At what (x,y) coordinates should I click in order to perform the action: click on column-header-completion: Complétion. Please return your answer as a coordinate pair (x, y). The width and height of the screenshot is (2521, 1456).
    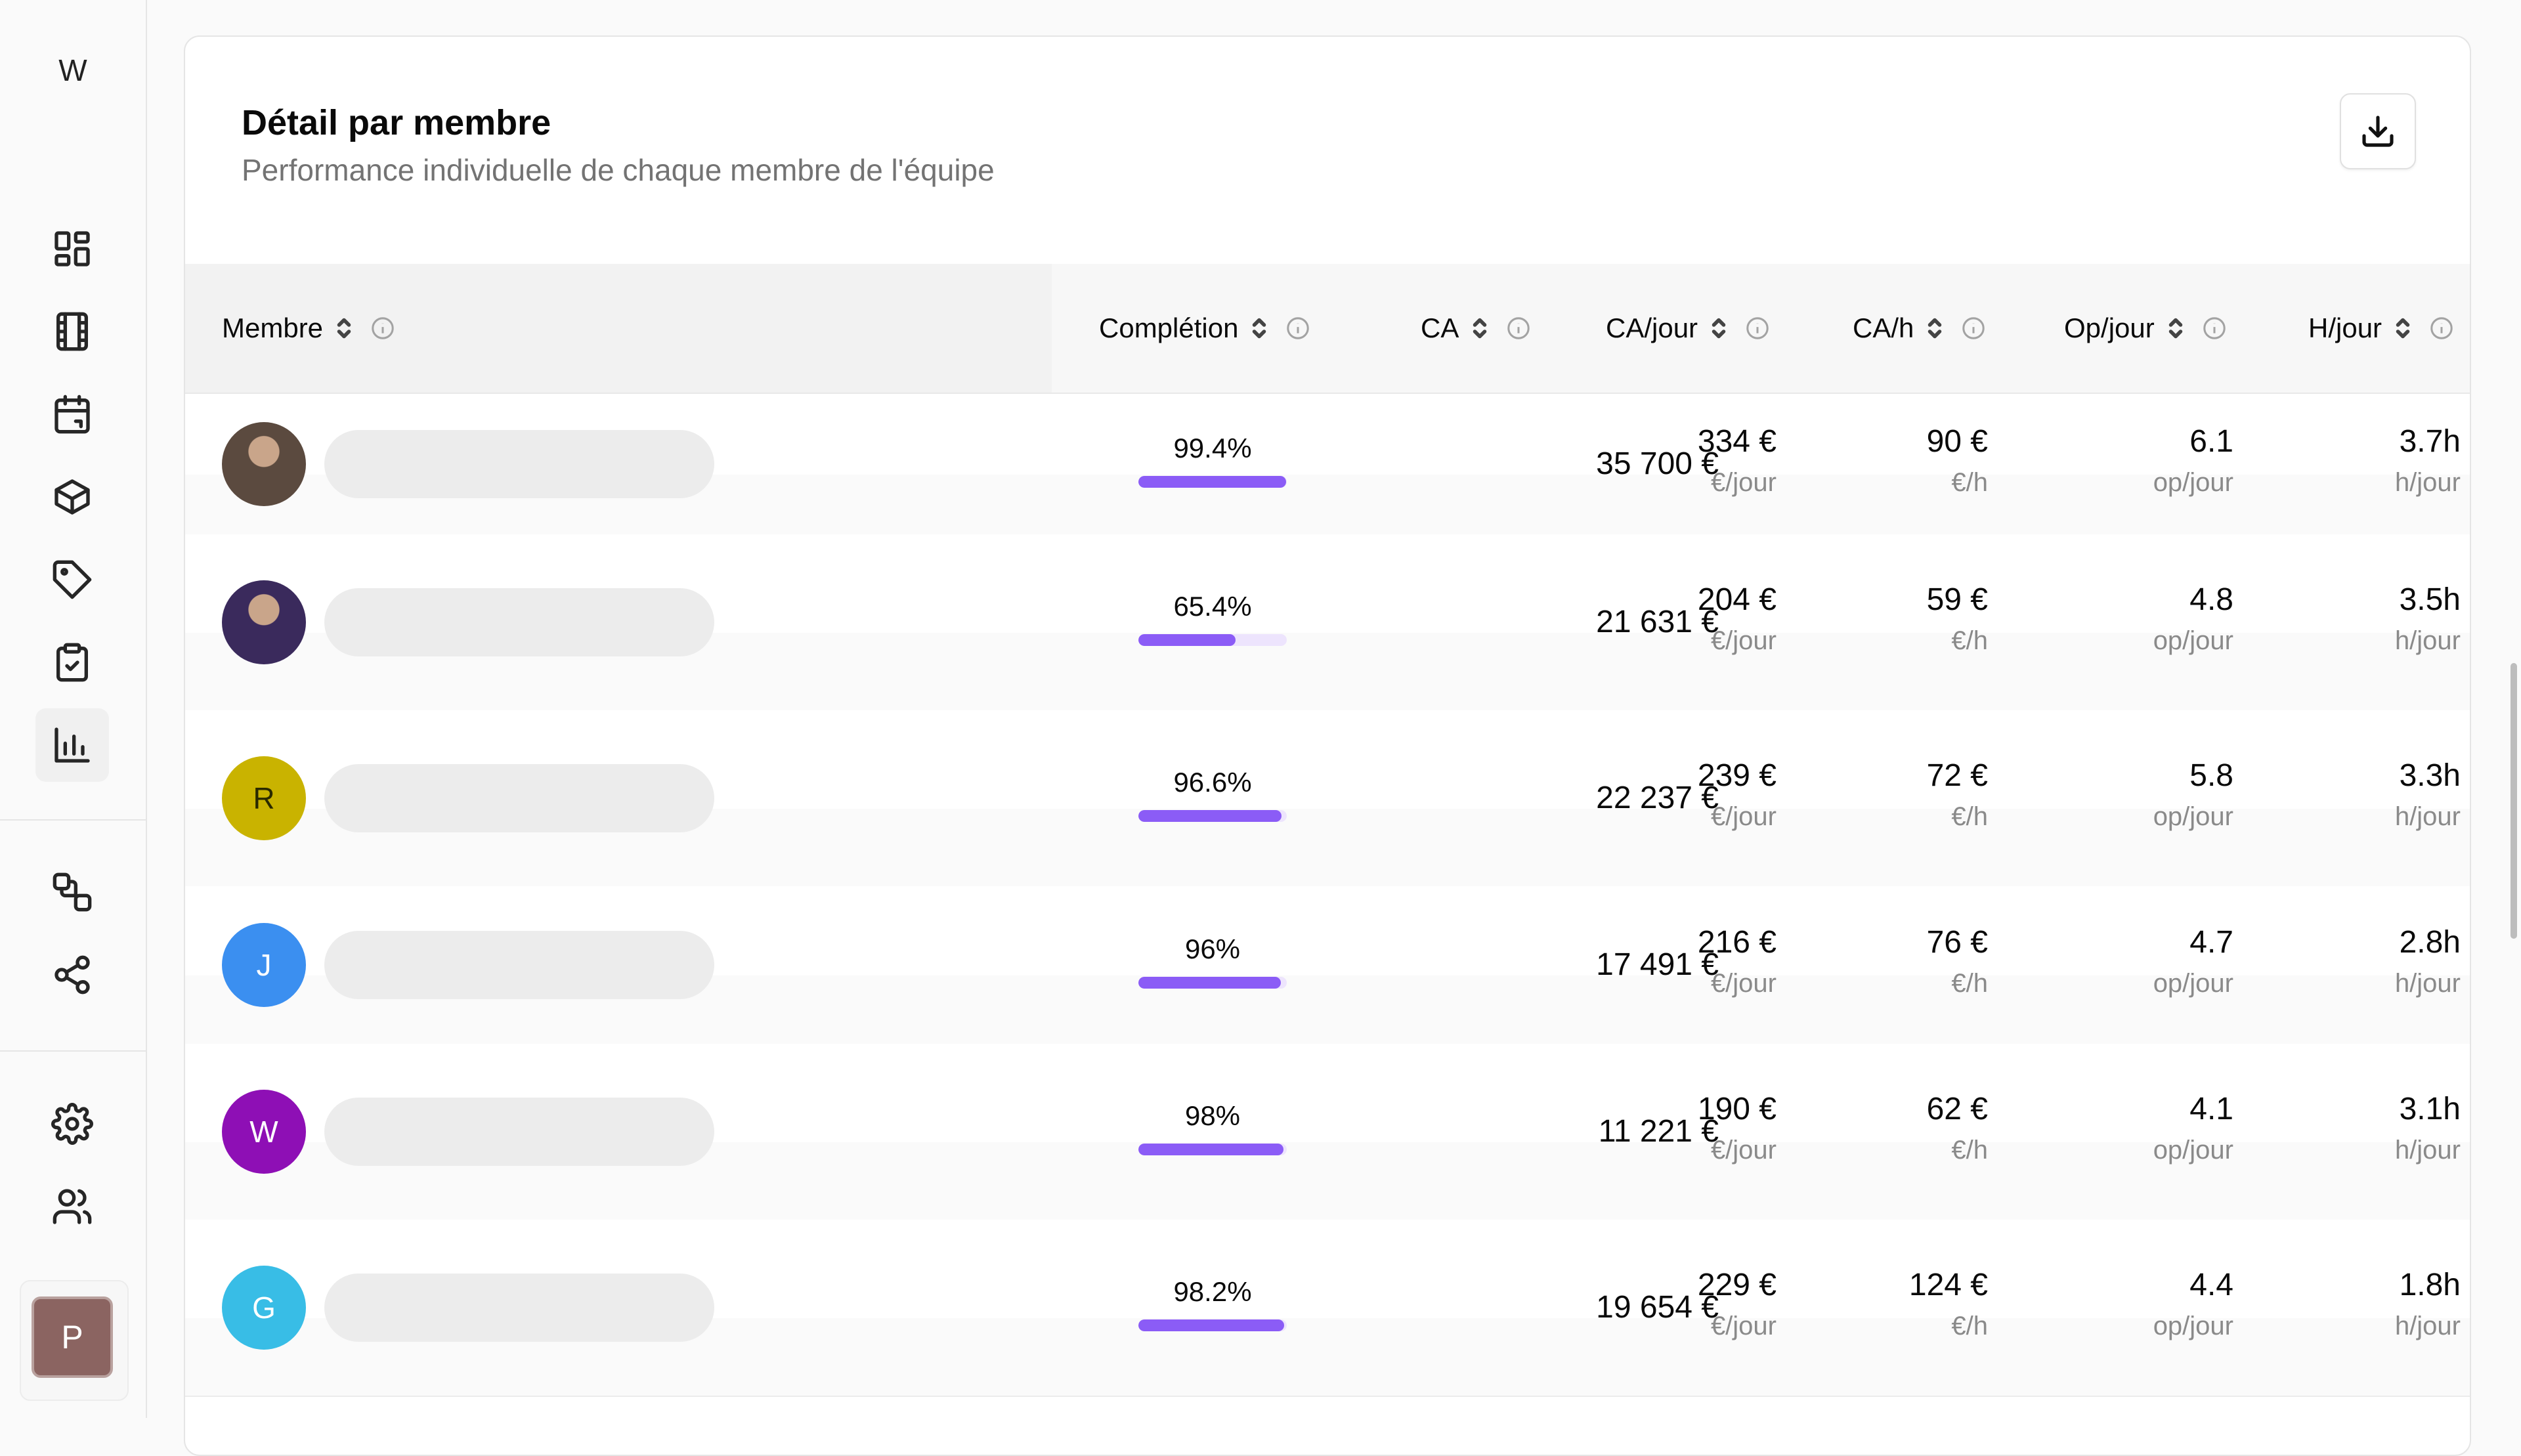
    Looking at the image, I should click on (1204, 328).